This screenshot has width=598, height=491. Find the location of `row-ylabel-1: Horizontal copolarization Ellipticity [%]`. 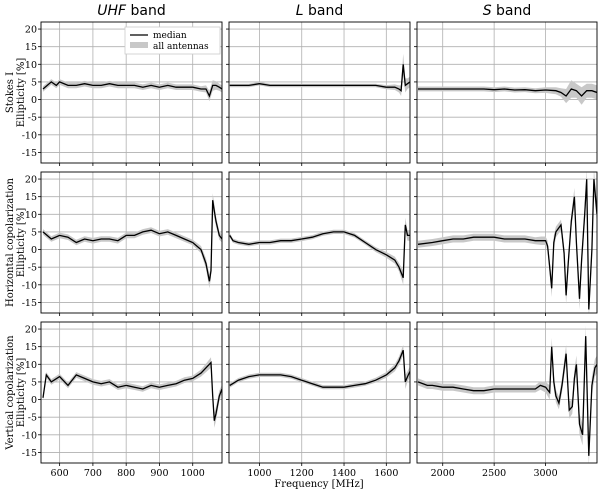

row-ylabel-1: Horizontal copolarization Ellipticity [%] is located at coordinates (16, 241).